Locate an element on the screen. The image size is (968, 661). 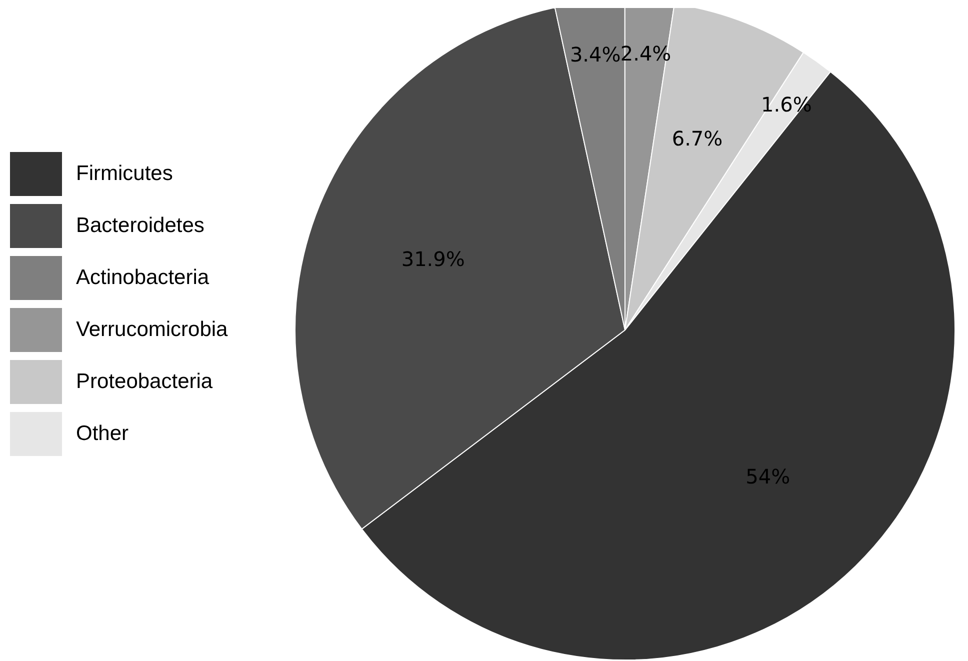
legend-label: Proteobacteria is located at coordinates (144, 382).